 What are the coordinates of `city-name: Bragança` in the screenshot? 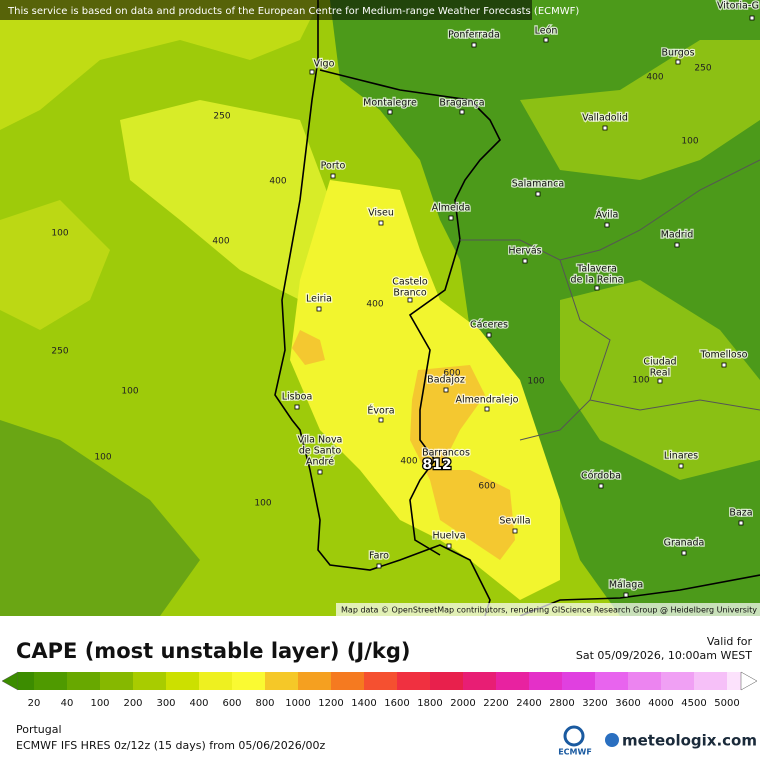 It's located at (461, 103).